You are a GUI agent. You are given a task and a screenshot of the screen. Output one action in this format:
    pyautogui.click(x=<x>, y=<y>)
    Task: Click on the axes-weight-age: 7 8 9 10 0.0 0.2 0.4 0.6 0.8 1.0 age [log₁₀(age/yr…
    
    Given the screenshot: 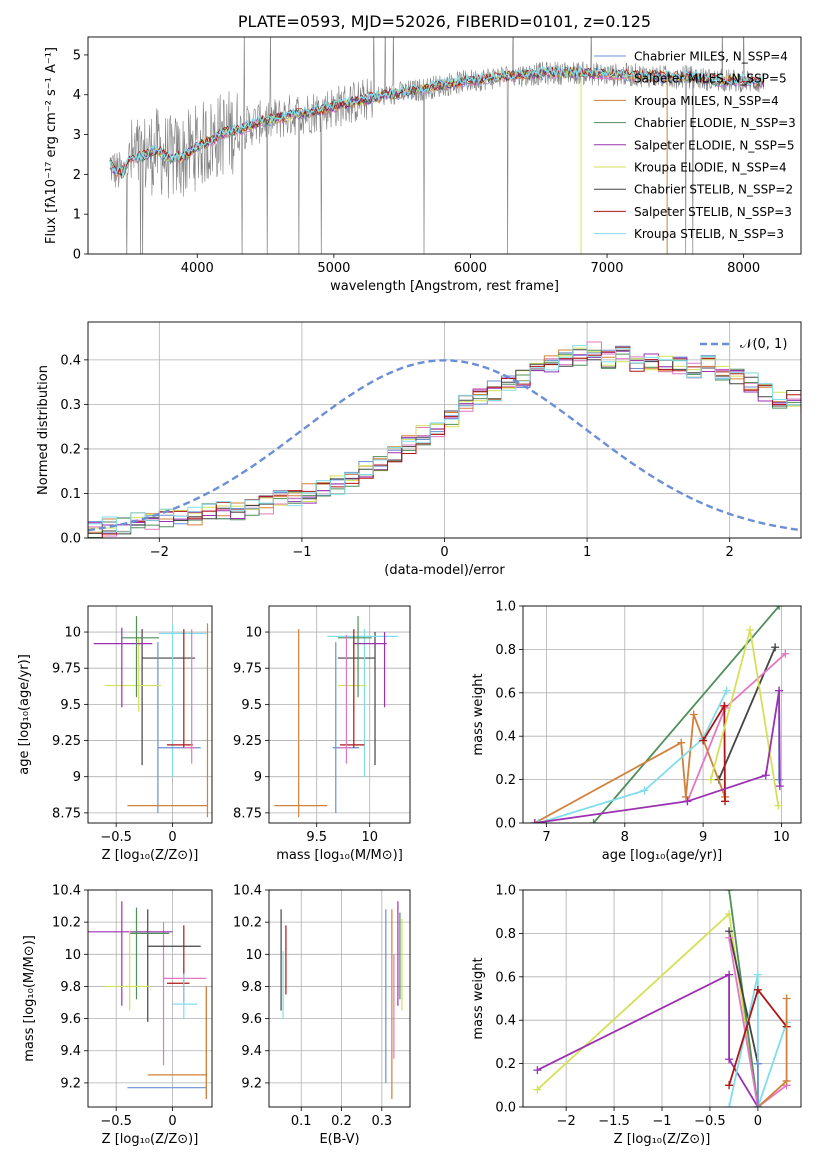 What is the action you would take?
    pyautogui.click(x=636, y=731)
    